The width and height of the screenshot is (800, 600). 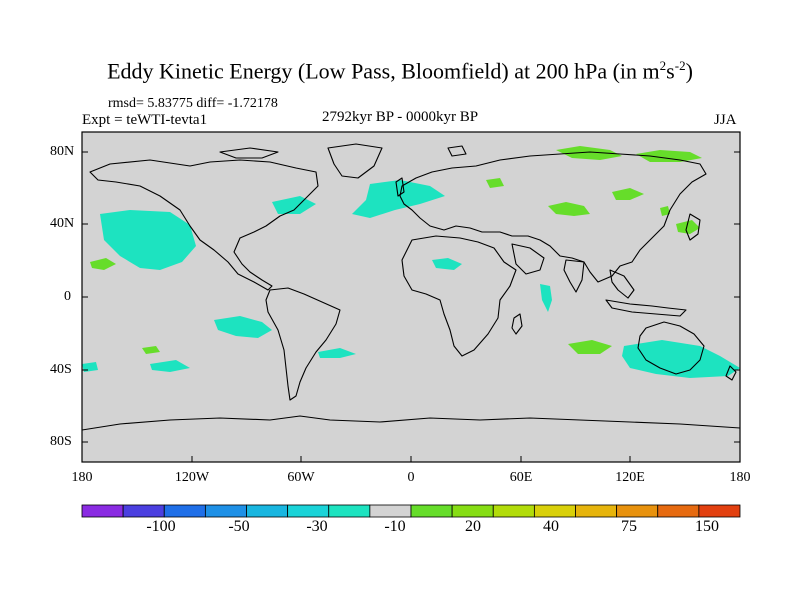 I want to click on british-isles-outline, so click(x=400, y=187).